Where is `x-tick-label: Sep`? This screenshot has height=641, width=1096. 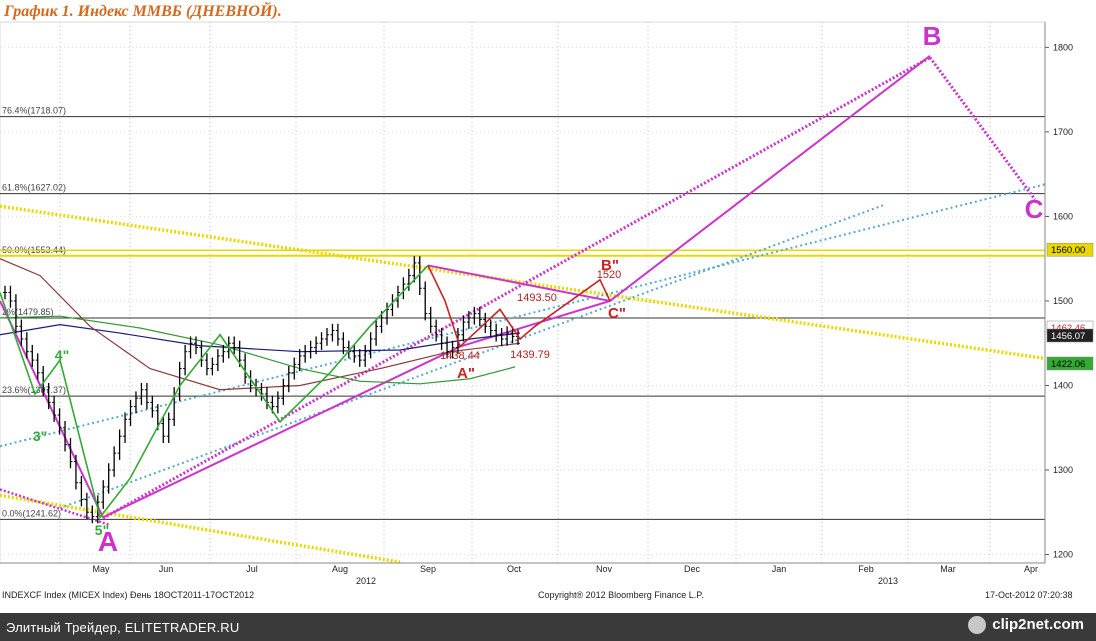 x-tick-label: Sep is located at coordinates (428, 569).